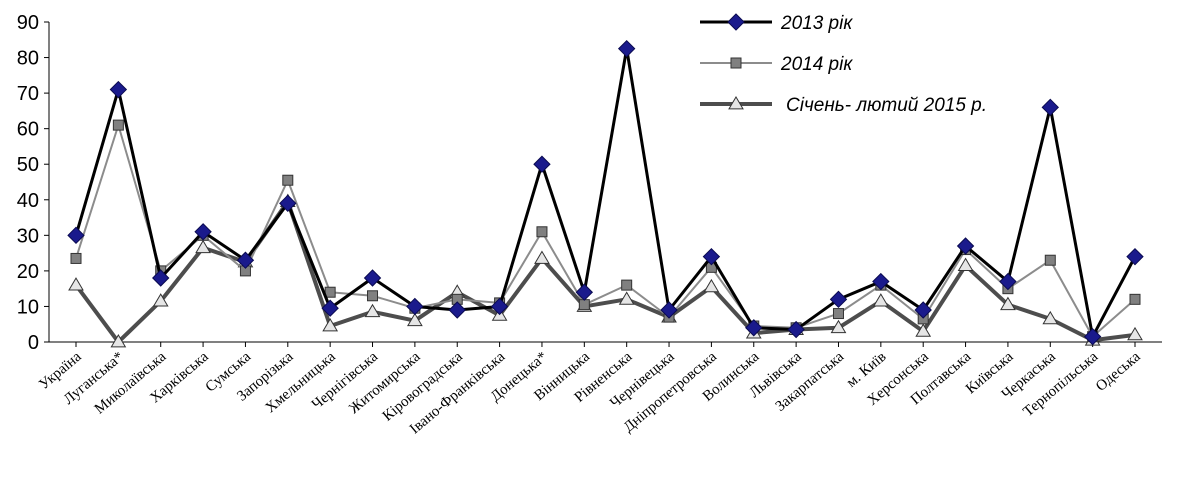  What do you see at coordinates (776, 64) in the screenshot?
I see `legend-entry: 2014 рік` at bounding box center [776, 64].